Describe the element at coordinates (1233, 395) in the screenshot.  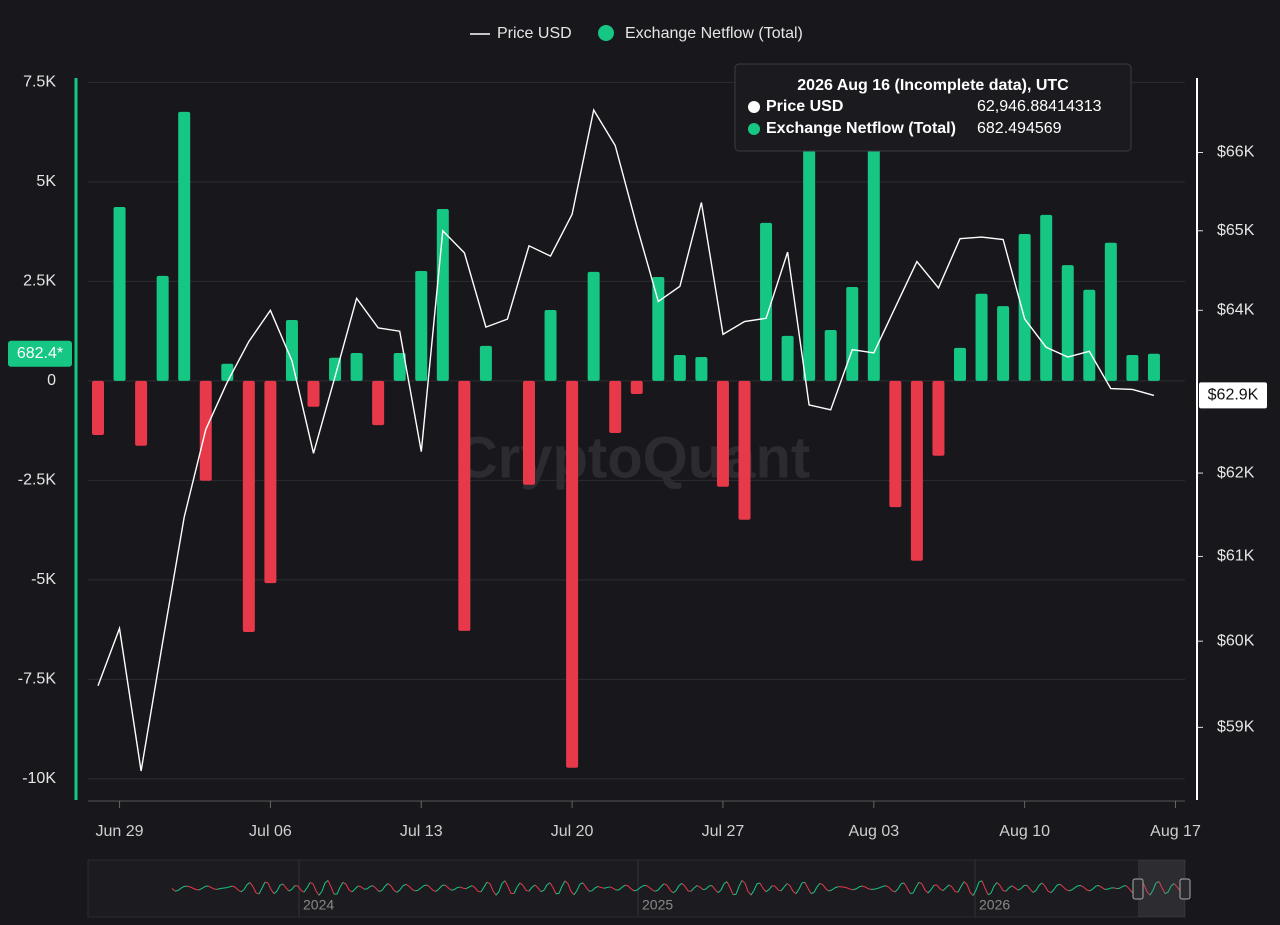
I see `last-price-label: $62.9K` at that location.